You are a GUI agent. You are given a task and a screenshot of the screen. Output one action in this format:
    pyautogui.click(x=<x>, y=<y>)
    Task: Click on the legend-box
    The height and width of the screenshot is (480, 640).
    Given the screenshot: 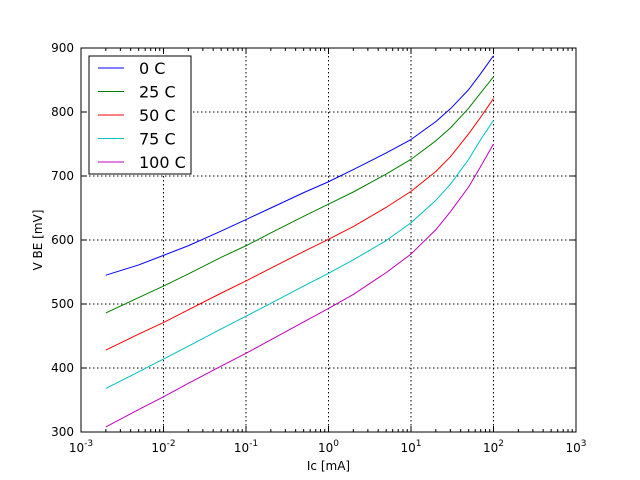 What is the action you would take?
    pyautogui.click(x=140, y=115)
    